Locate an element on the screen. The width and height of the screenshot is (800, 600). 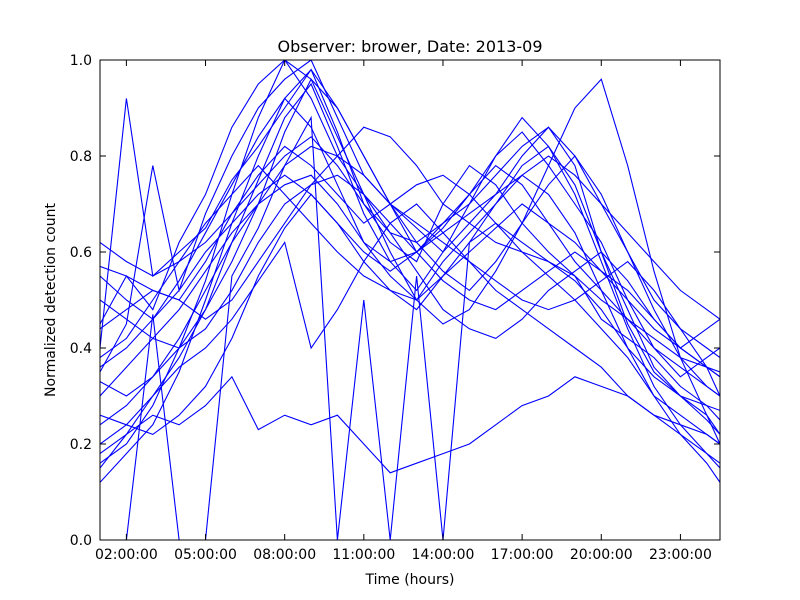
x-tick-label: 20:00:00 is located at coordinates (601, 555).